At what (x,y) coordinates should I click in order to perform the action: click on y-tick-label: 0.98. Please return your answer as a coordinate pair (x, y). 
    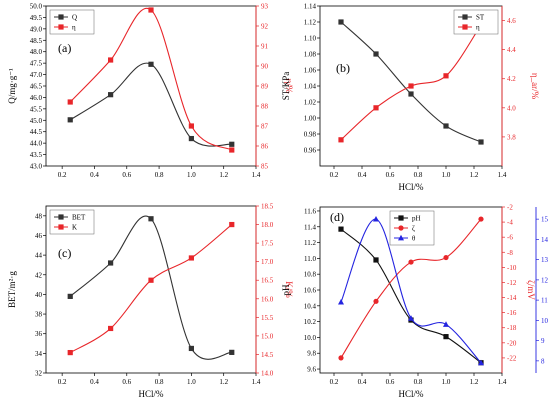
    Looking at the image, I should click on (310, 135).